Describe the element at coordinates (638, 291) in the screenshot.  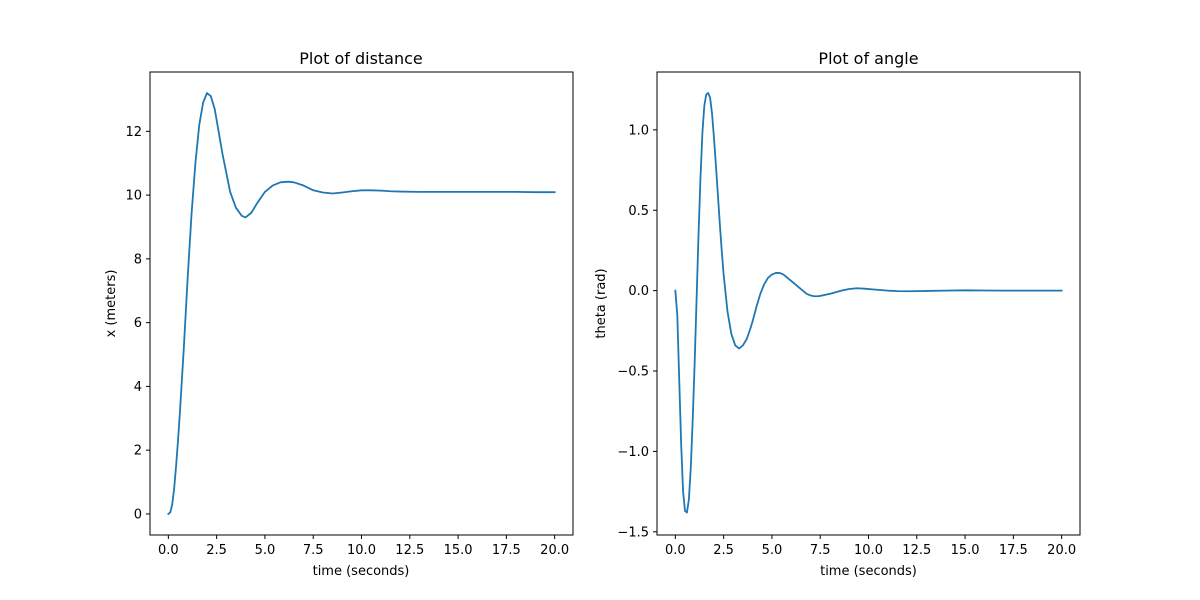
I see `angle-y-tick-label: 0.0` at that location.